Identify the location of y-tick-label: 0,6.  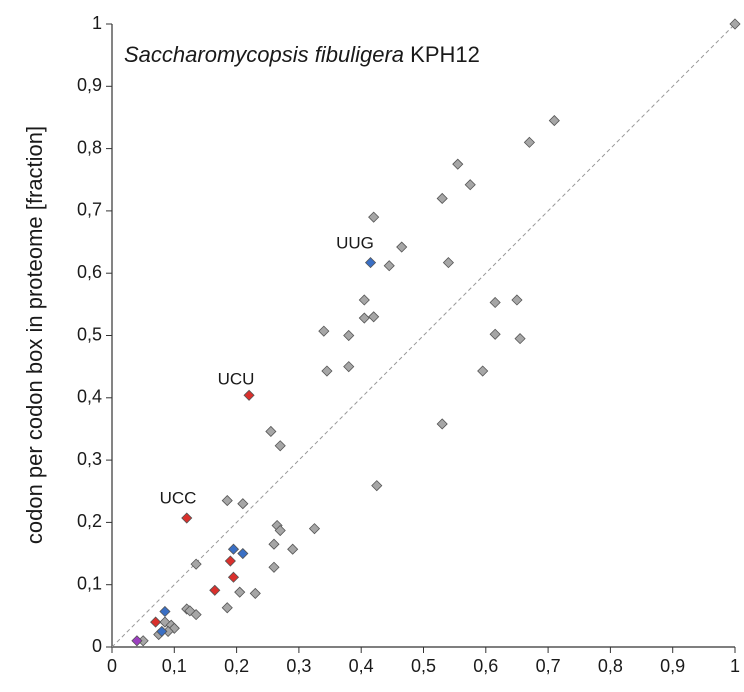
(89, 272).